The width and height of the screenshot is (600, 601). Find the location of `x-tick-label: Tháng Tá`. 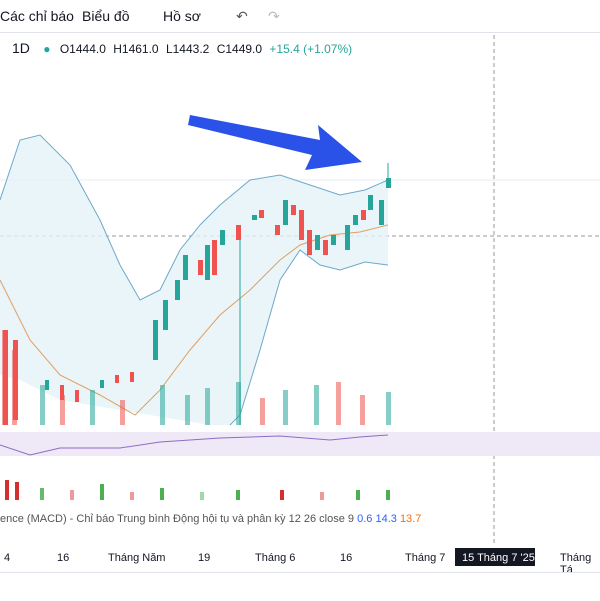

x-tick-label: Tháng Tá is located at coordinates (576, 564).